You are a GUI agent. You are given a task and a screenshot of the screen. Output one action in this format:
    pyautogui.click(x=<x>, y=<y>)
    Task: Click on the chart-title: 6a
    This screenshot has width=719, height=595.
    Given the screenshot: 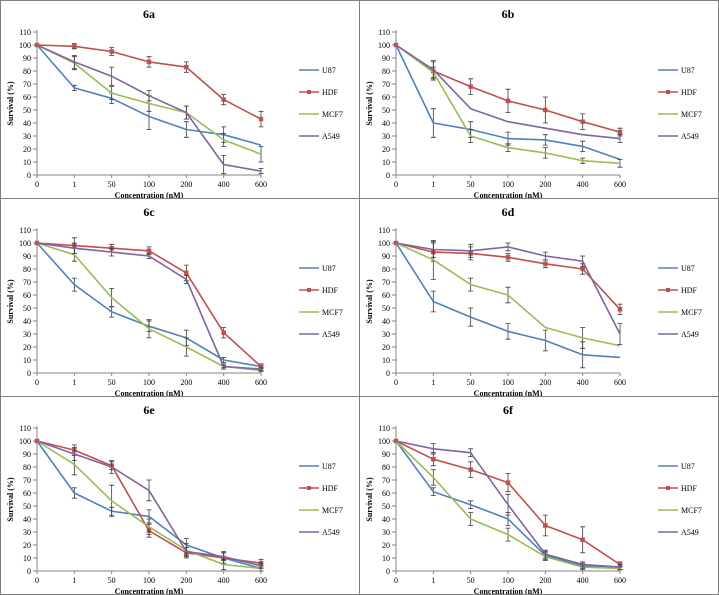 What is the action you would take?
    pyautogui.click(x=149, y=14)
    